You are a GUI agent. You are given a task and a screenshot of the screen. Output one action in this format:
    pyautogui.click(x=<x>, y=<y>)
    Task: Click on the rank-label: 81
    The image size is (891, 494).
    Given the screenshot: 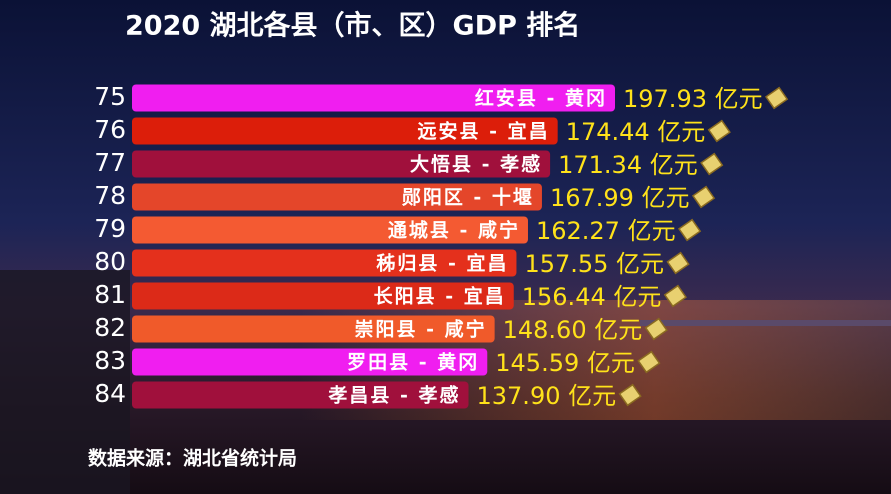 What is the action you would take?
    pyautogui.click(x=110, y=294)
    